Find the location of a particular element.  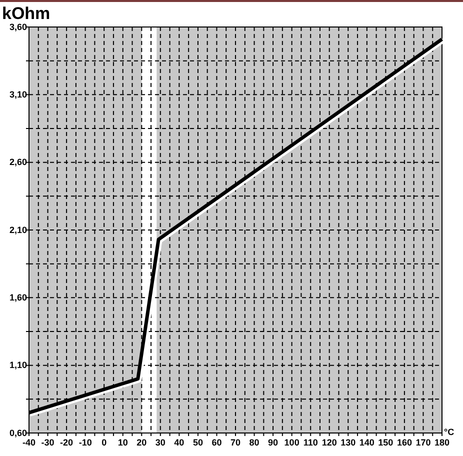

x-tick-label: 70 is located at coordinates (235, 442).